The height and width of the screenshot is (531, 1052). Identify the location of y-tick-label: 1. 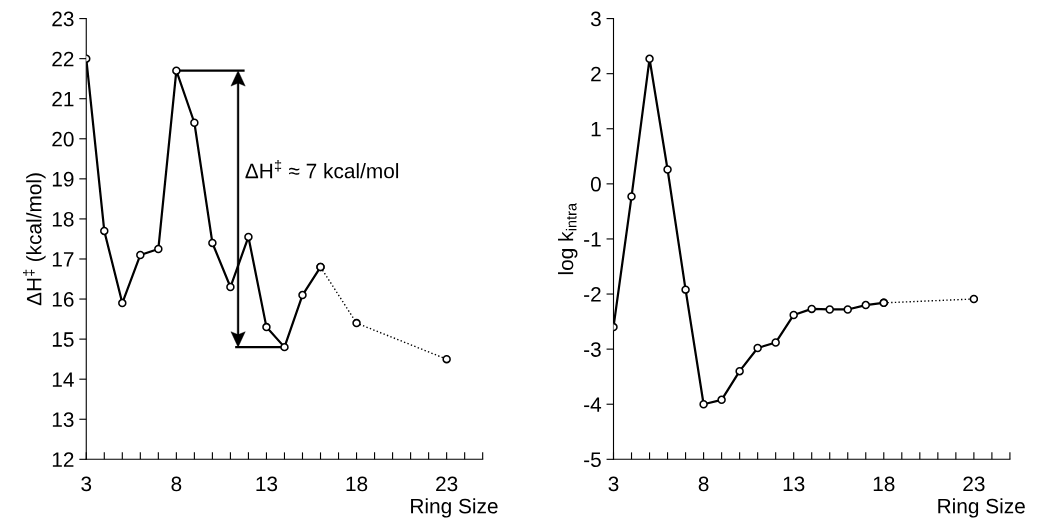
(596, 129).